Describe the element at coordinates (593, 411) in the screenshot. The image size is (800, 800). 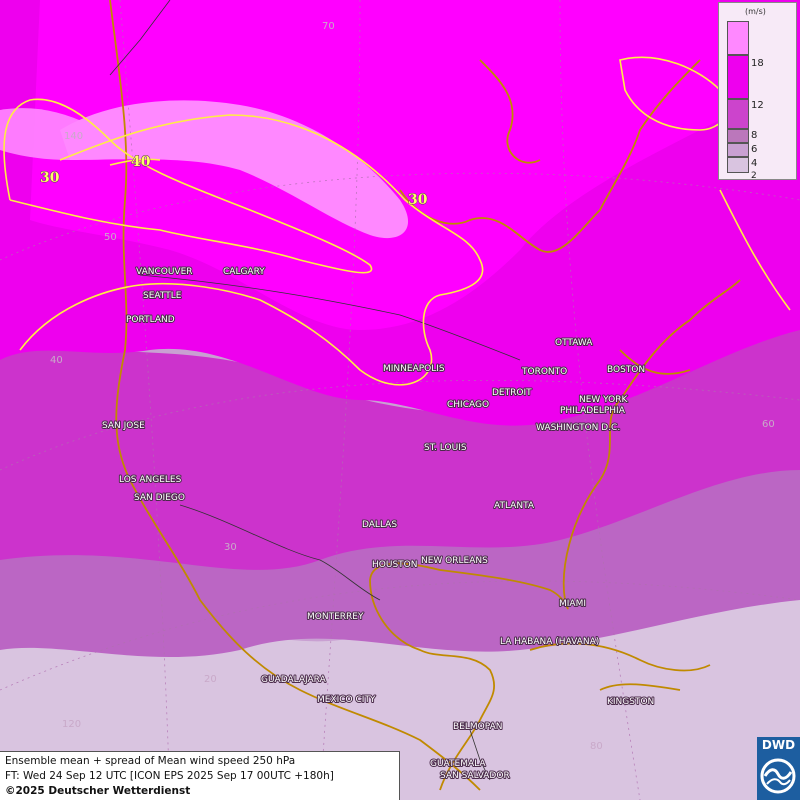
I see `city-philadelphia: PHILADELPHIA` at that location.